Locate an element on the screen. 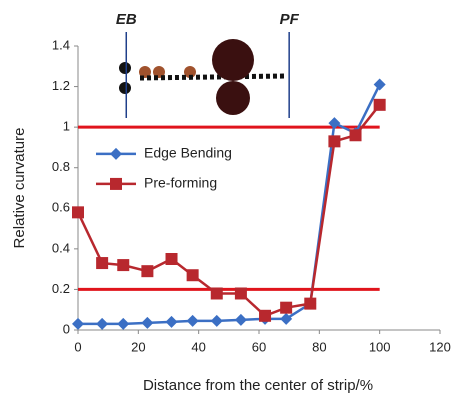 Image resolution: width=458 pixels, height=402 pixels. legend-label: Edge Bending is located at coordinates (188, 153).